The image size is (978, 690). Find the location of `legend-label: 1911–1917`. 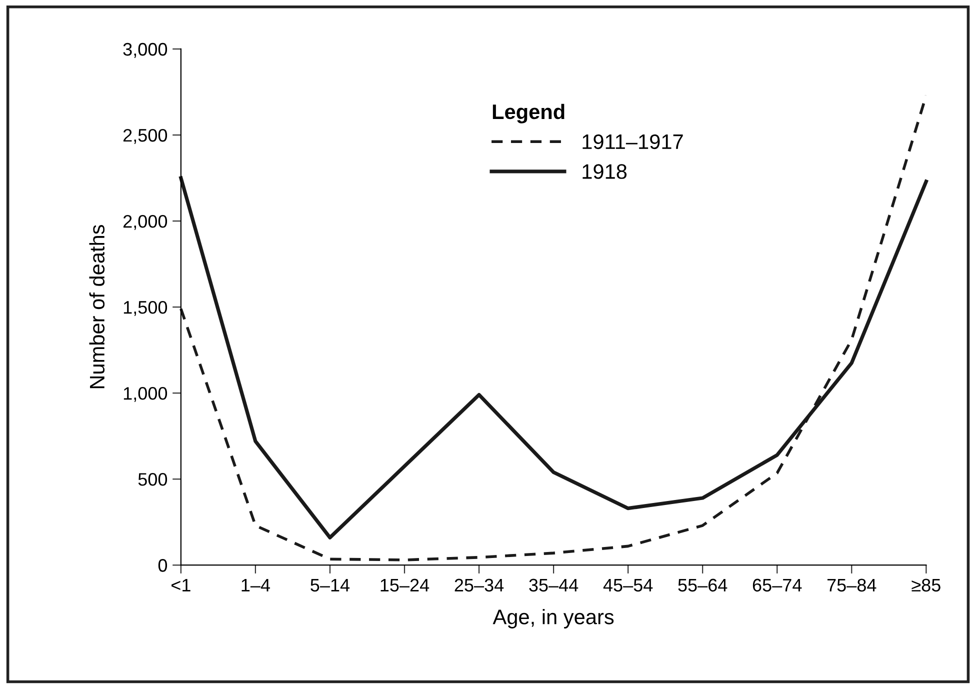

legend-label: 1911–1917 is located at coordinates (632, 142).